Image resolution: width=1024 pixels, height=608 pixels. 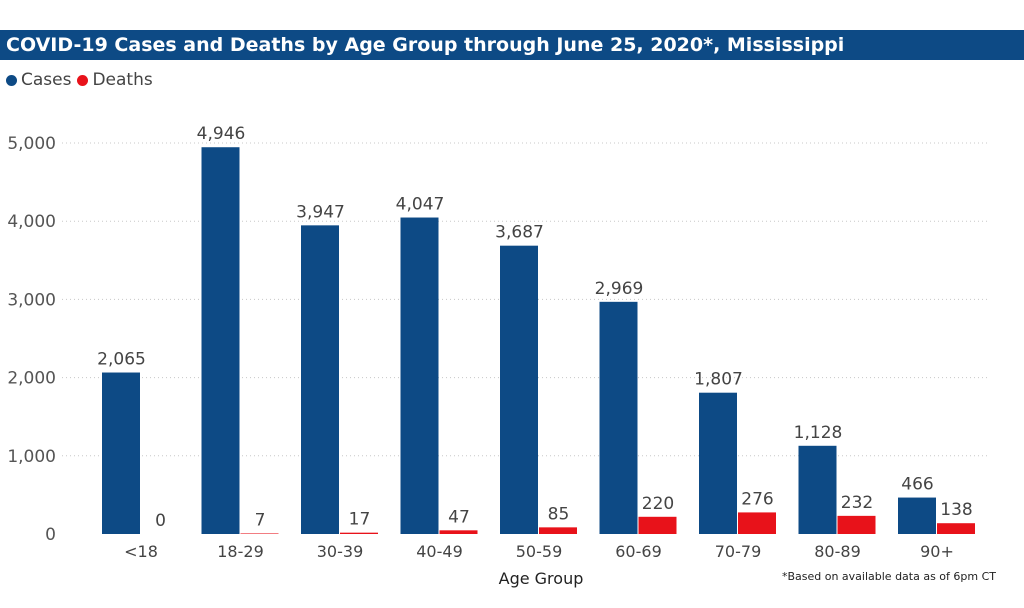 I want to click on cases-value-label: 3,947, so click(x=320, y=212).